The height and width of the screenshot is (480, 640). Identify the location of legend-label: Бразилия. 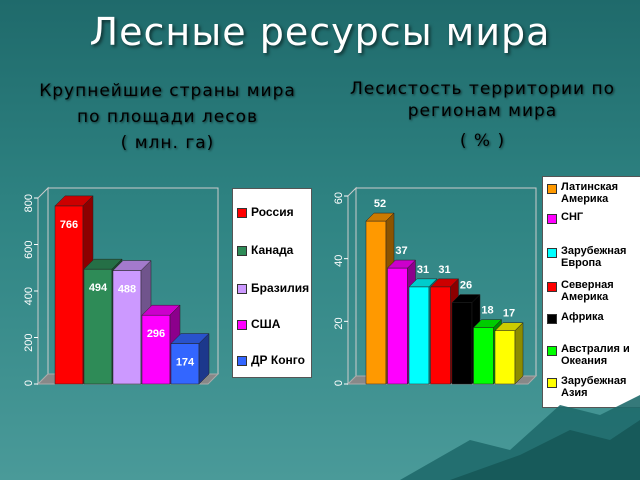
(280, 288).